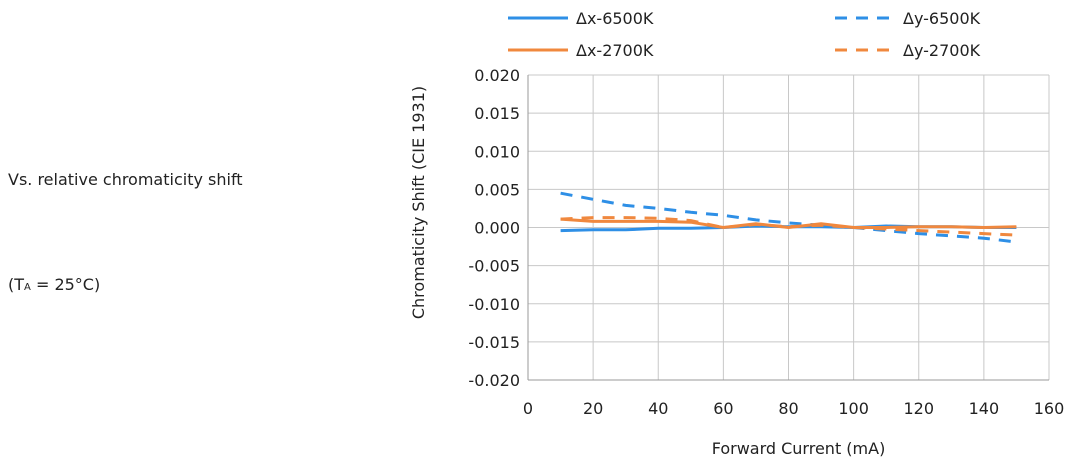 The height and width of the screenshot is (464, 1073). What do you see at coordinates (799, 448) in the screenshot?
I see `x-axis-title: Forward Current (mA)` at bounding box center [799, 448].